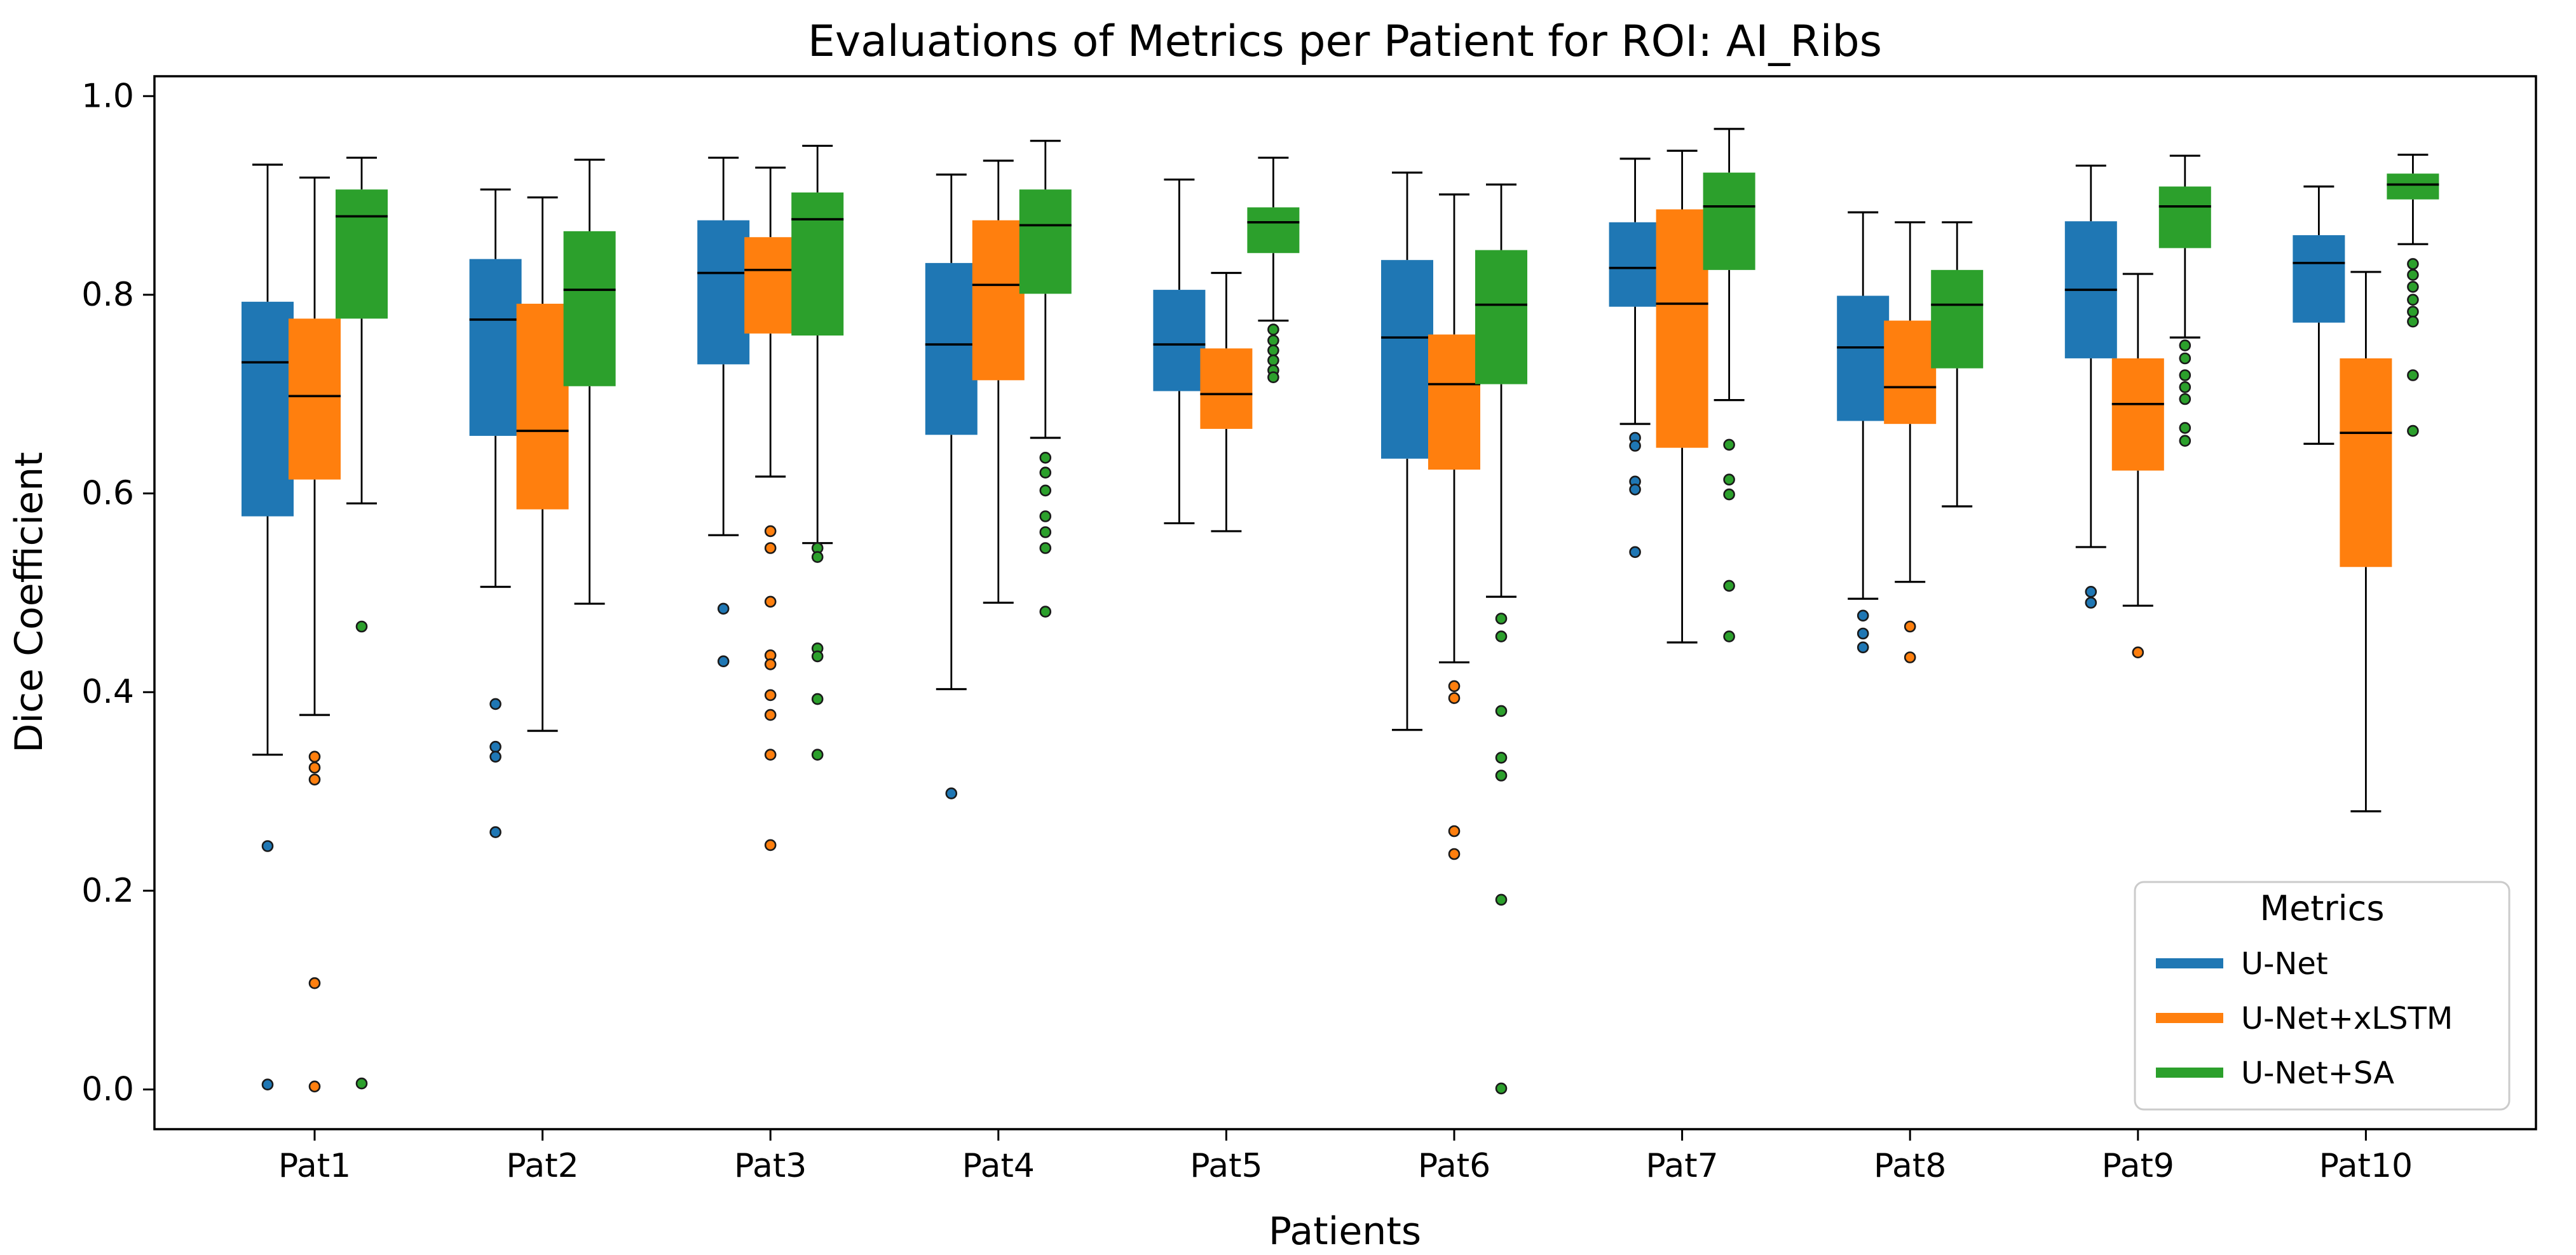  Describe the element at coordinates (1910, 1166) in the screenshot. I see `x-tick-label: Pat8` at that location.